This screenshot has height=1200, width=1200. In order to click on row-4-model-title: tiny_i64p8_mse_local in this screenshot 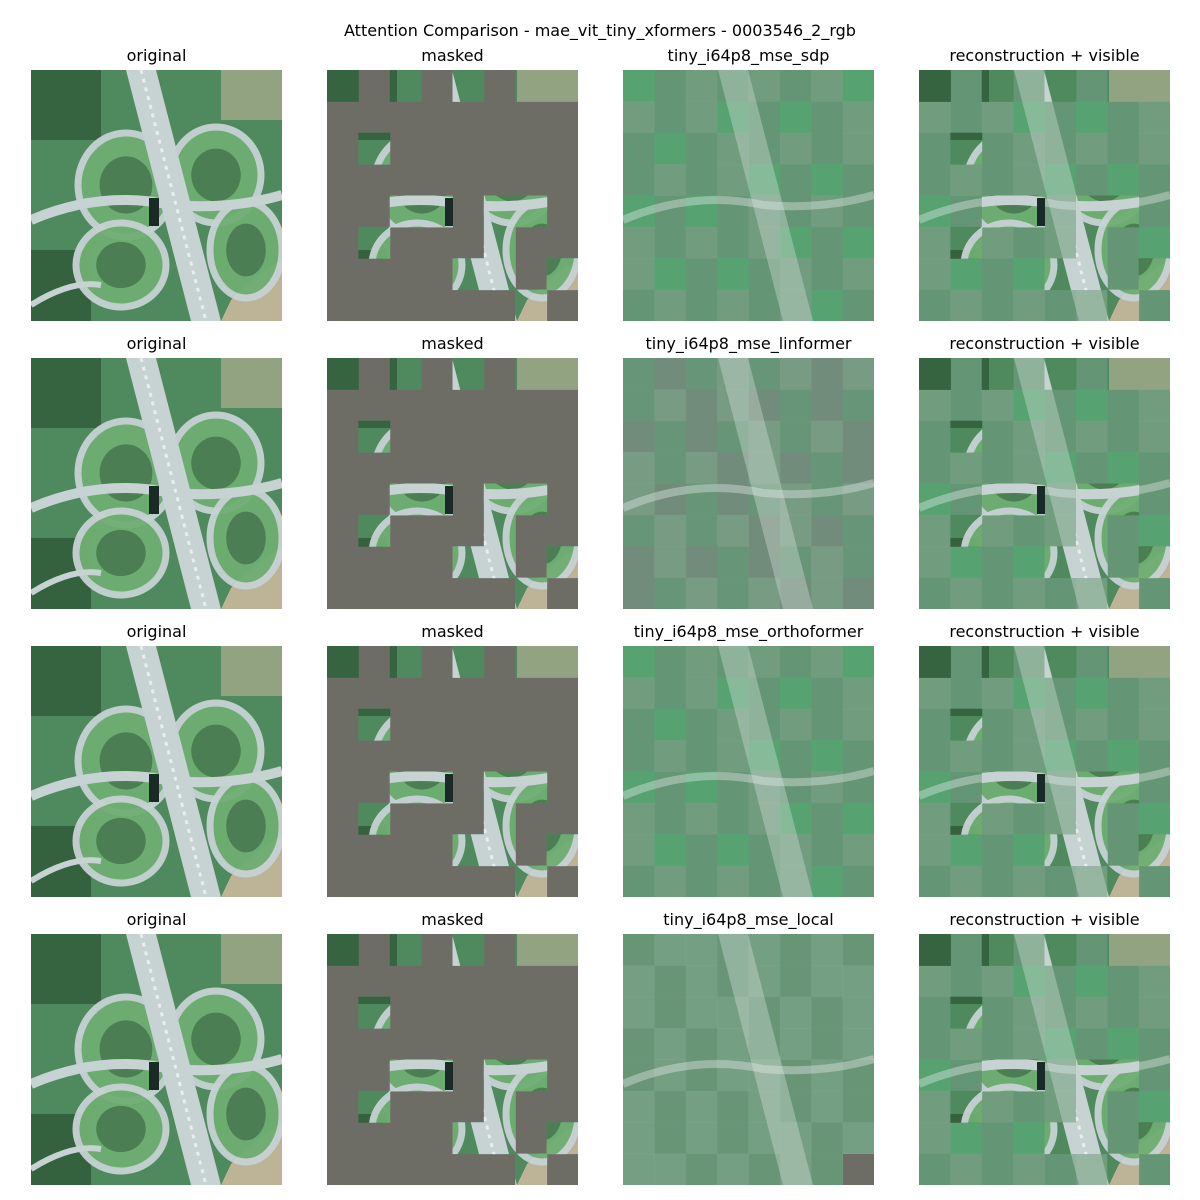, I will do `click(748, 919)`.